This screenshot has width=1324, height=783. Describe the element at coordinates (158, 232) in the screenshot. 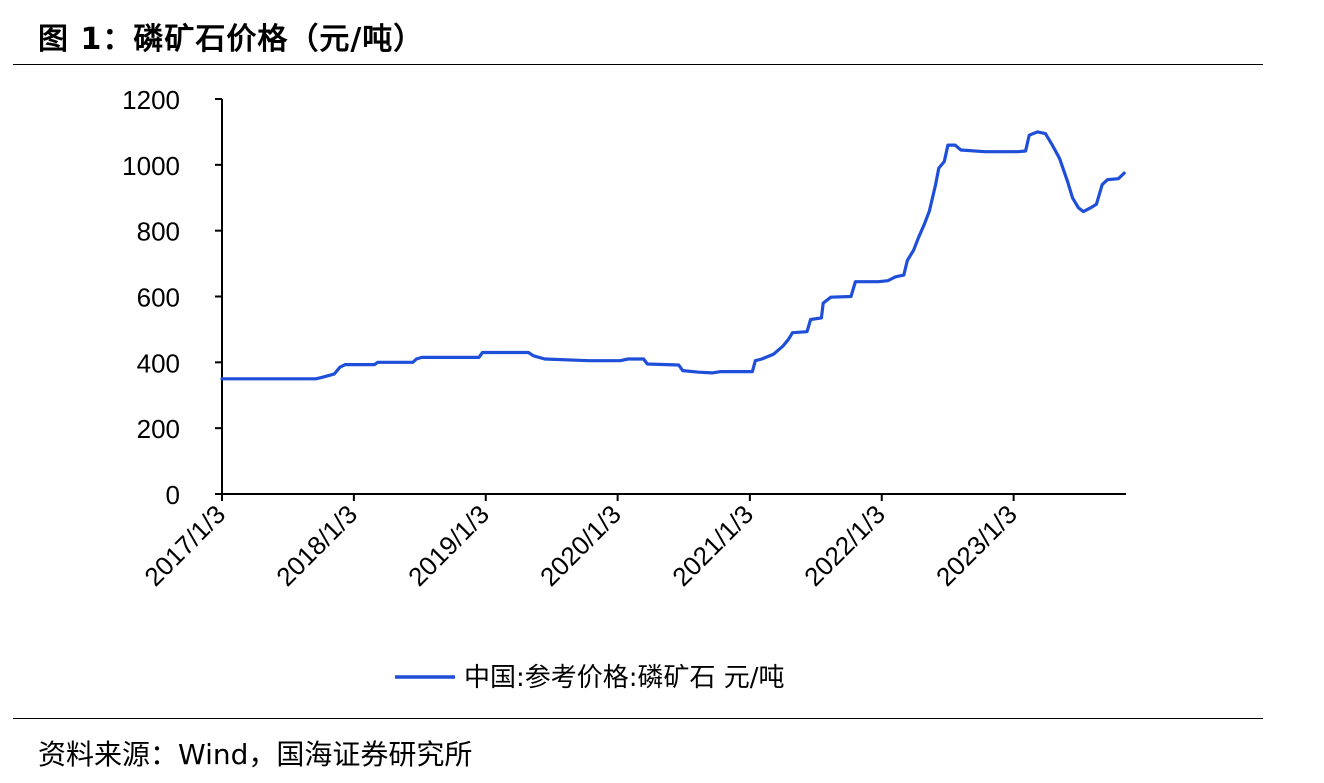

I see `y-tick-label: 800` at that location.